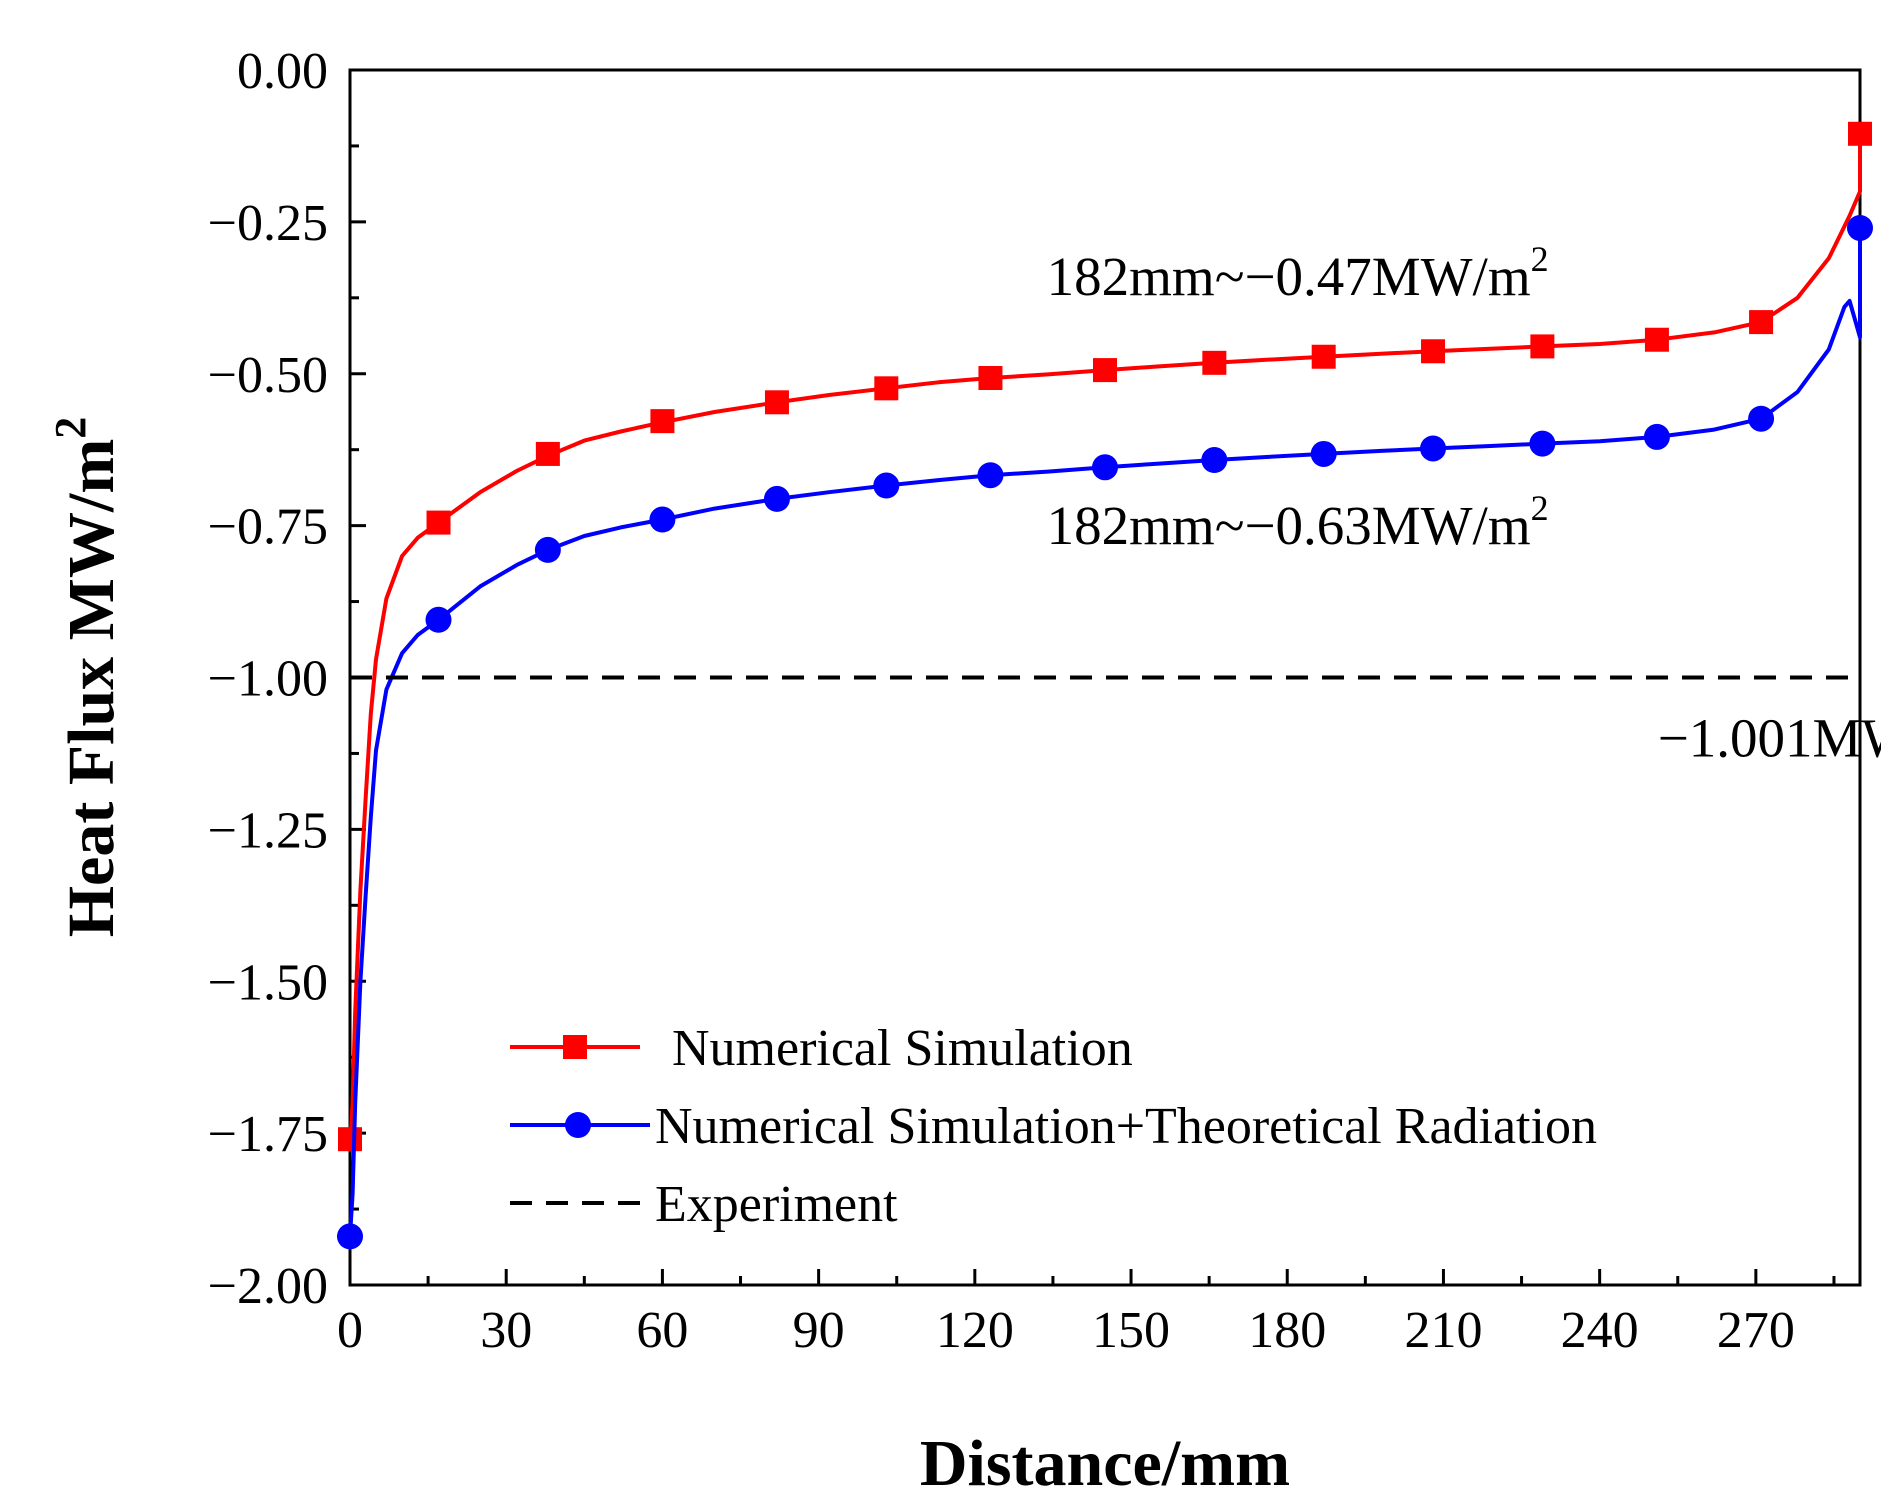  Describe the element at coordinates (1540, 508) in the screenshot. I see `annotation-blue-superscript: 2` at that location.